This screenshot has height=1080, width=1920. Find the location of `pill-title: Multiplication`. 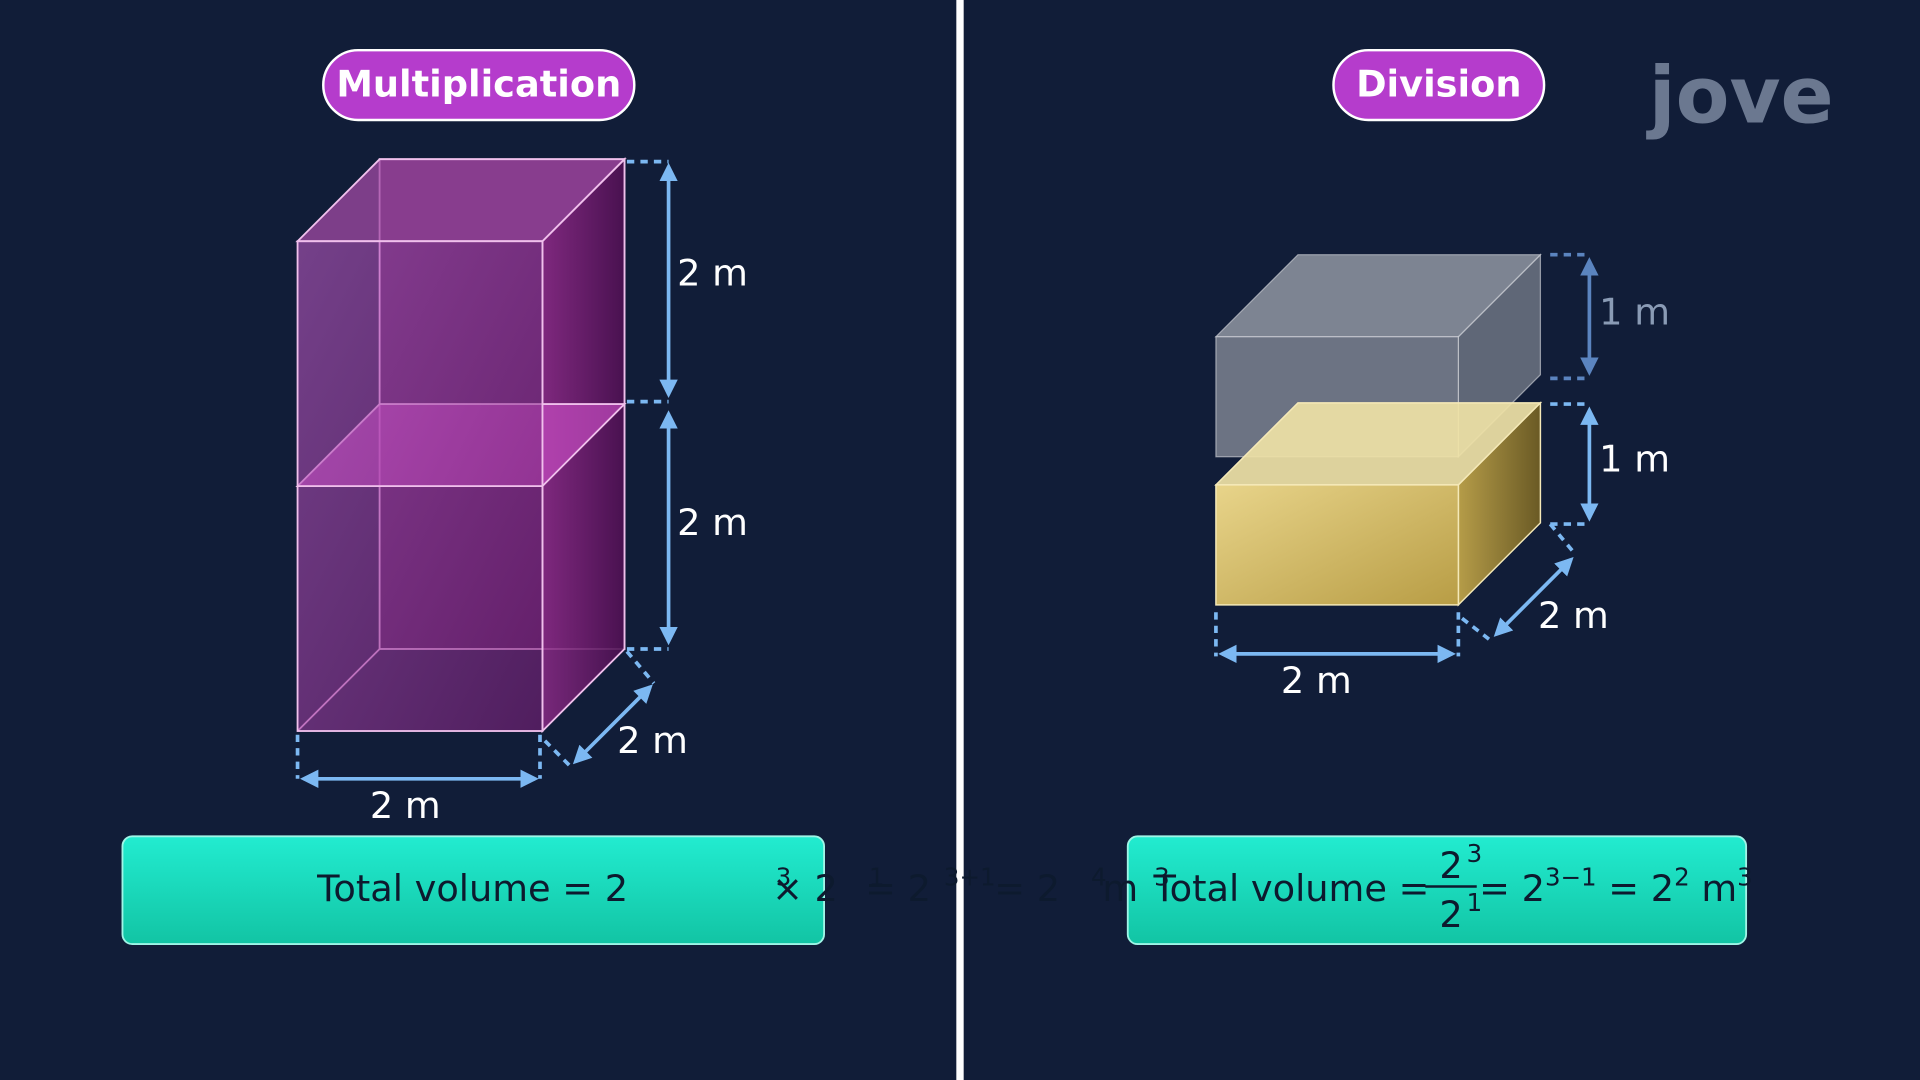

pill-title: Multiplication is located at coordinates (478, 84).